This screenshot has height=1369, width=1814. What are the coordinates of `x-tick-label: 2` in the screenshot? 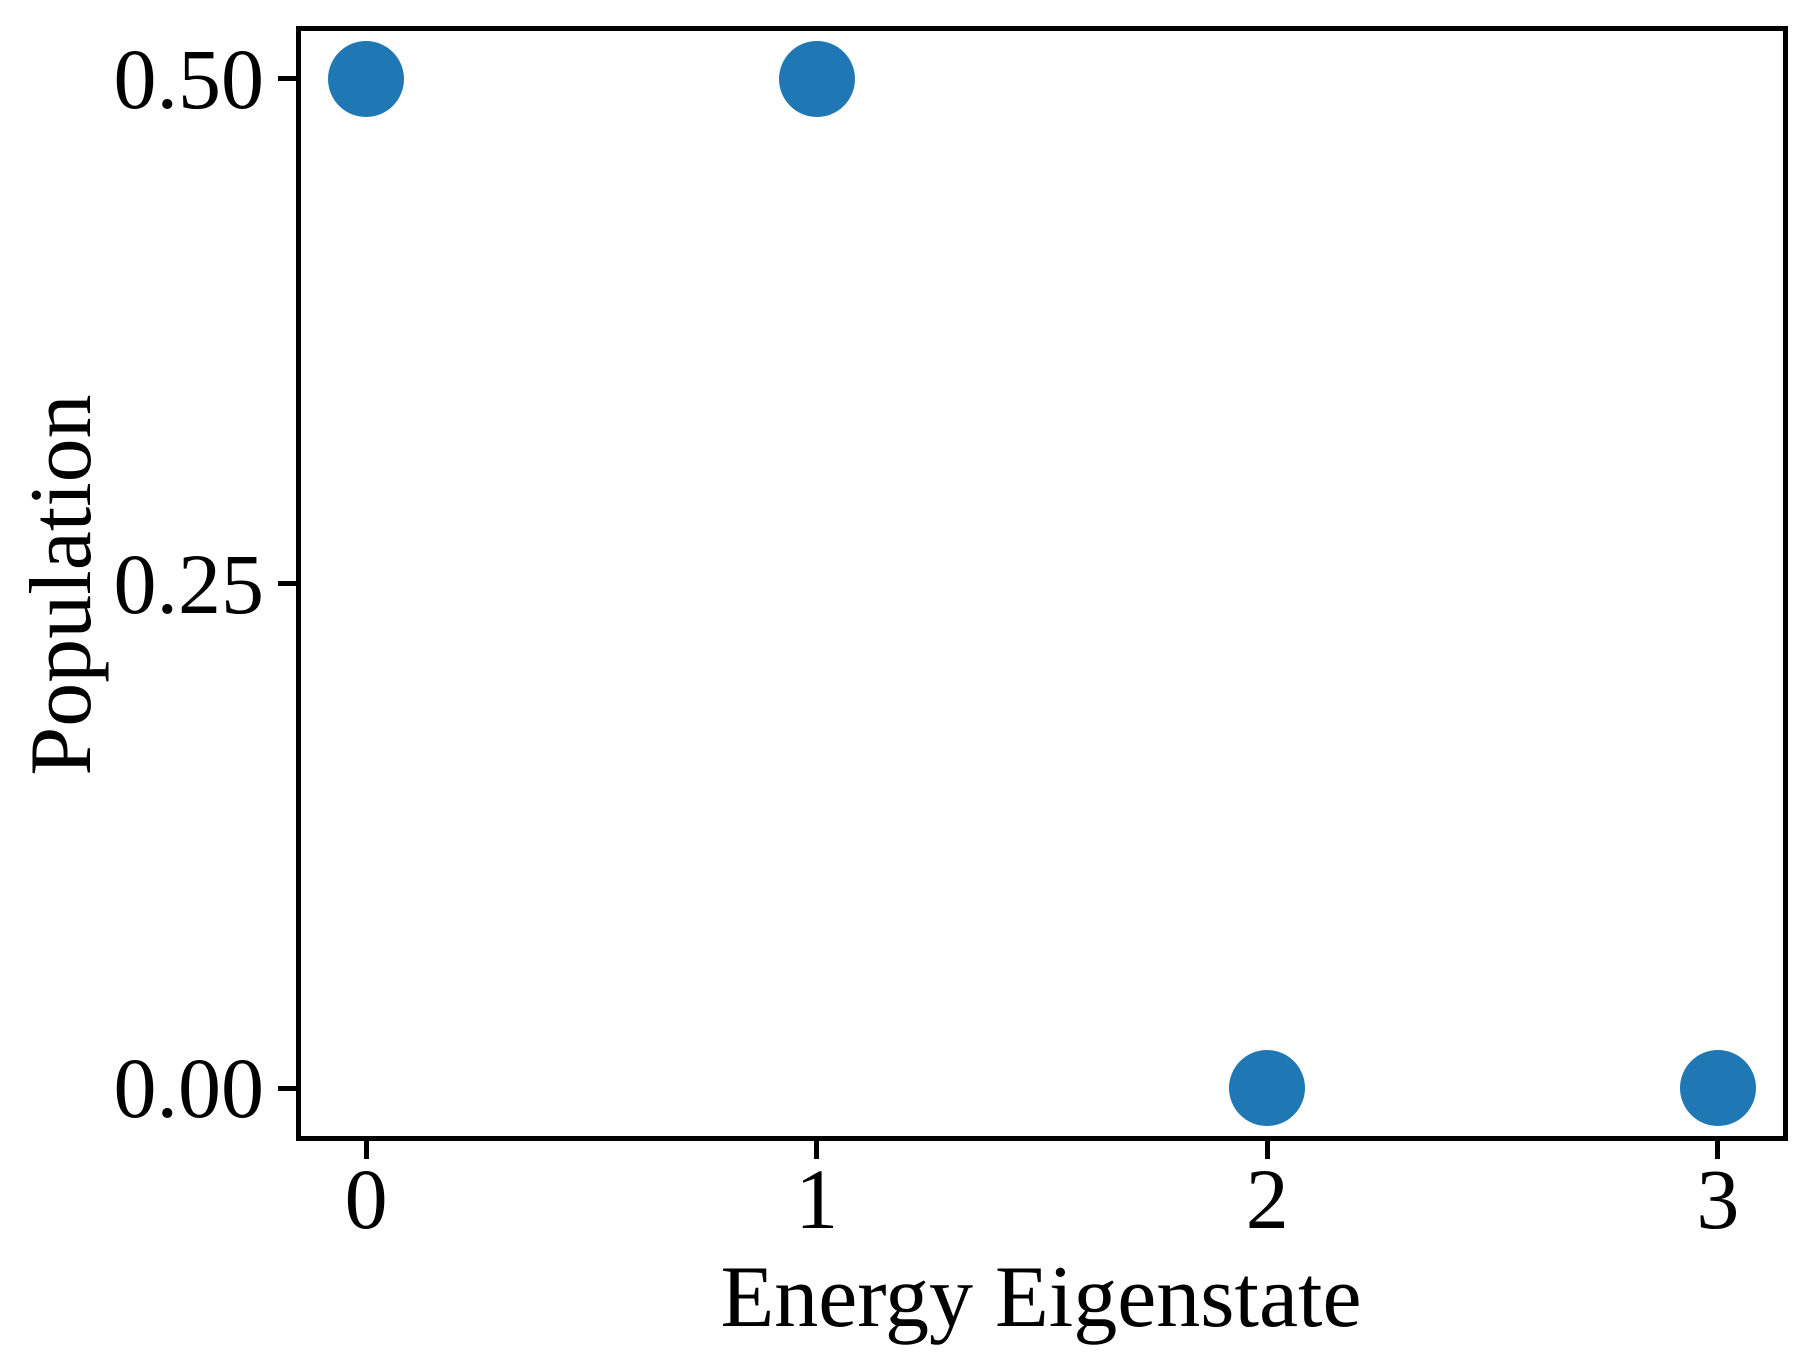 It's located at (1267, 1199).